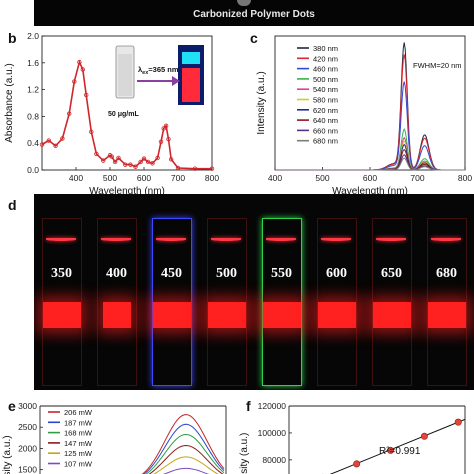 This screenshot has height=474, width=474. Describe the element at coordinates (33, 116) in the screenshot. I see `y-tick-label: 0.8` at that location.